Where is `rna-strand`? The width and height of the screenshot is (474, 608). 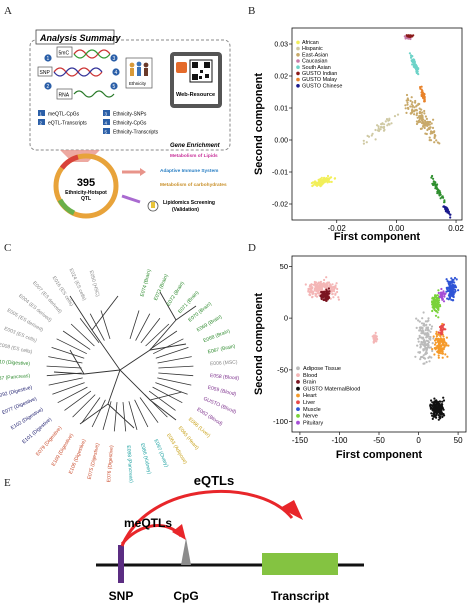
rna-strand is located at coordinates (94, 94).